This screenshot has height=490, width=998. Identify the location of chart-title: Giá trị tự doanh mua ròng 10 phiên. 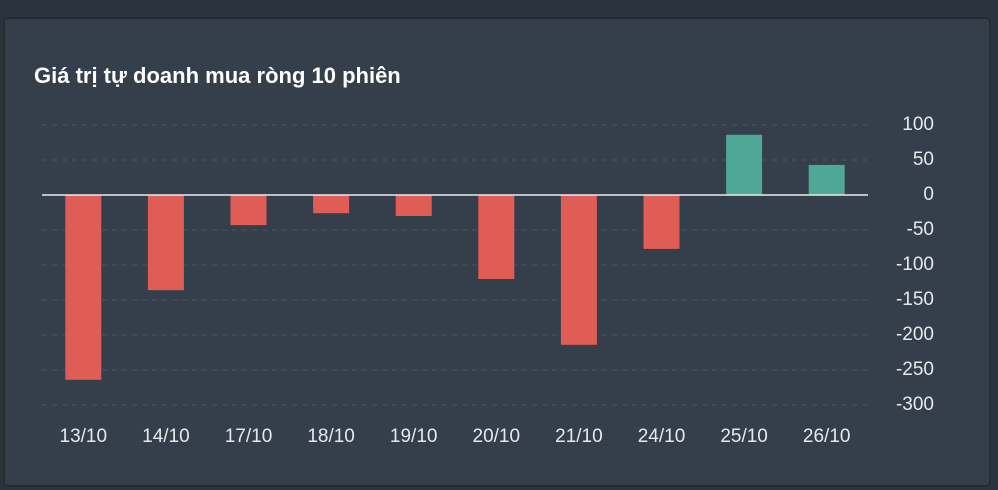
(217, 75).